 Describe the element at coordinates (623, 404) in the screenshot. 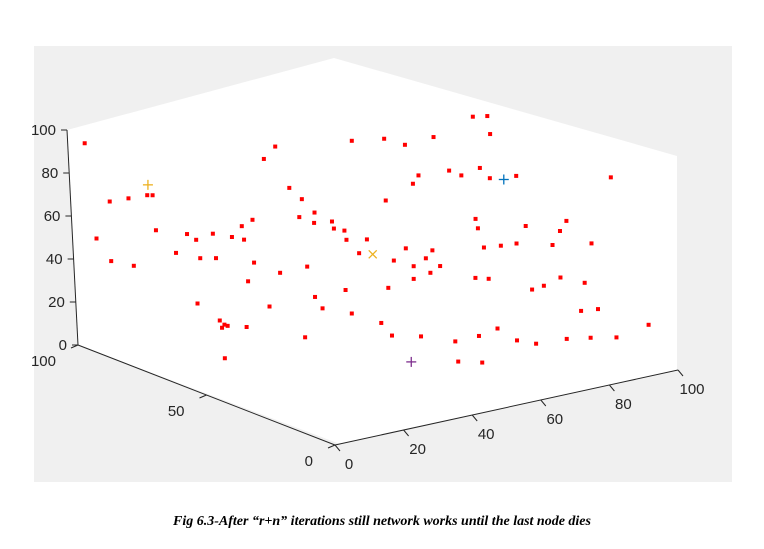

I see `x-tick-label: 80` at that location.